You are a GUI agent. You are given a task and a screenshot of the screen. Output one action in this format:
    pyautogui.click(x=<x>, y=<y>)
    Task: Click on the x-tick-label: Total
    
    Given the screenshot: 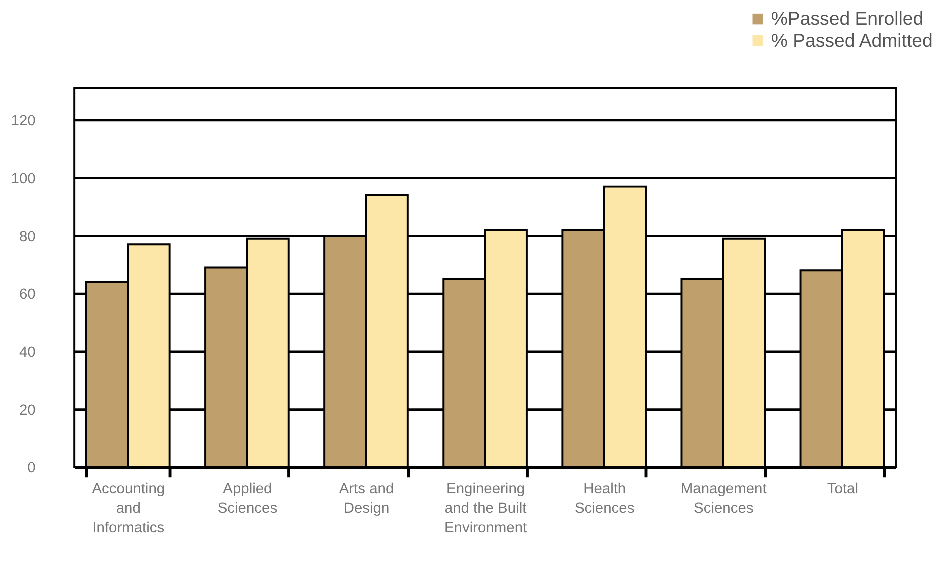 What is the action you would take?
    pyautogui.click(x=842, y=489)
    